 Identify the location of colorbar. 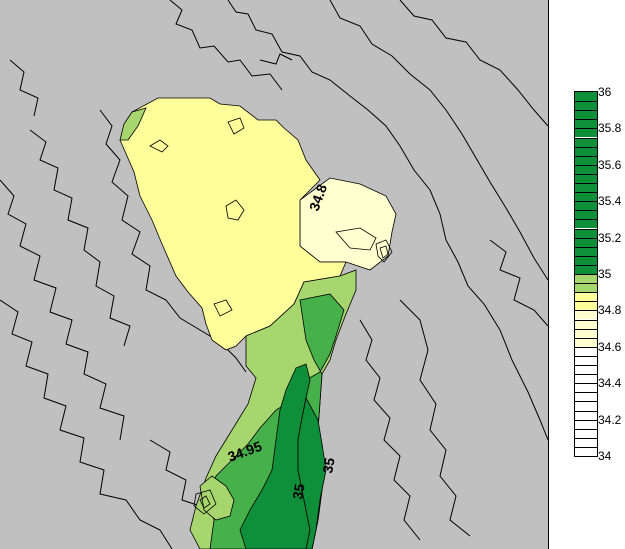
(586, 274).